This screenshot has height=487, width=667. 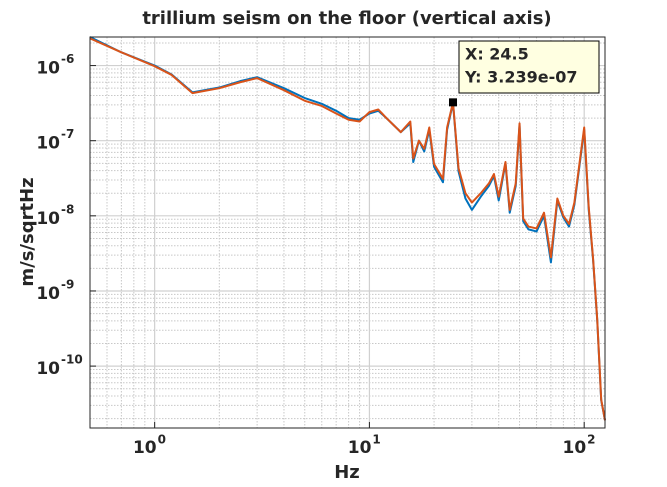 I want to click on y-tick-exponent: -8, so click(x=67, y=209).